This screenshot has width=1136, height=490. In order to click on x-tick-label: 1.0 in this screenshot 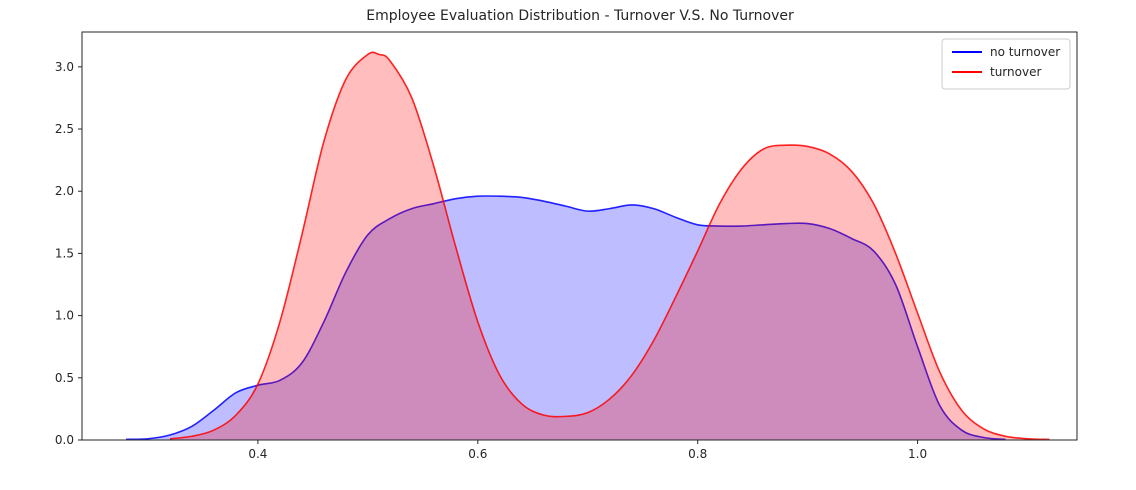, I will do `click(917, 454)`.